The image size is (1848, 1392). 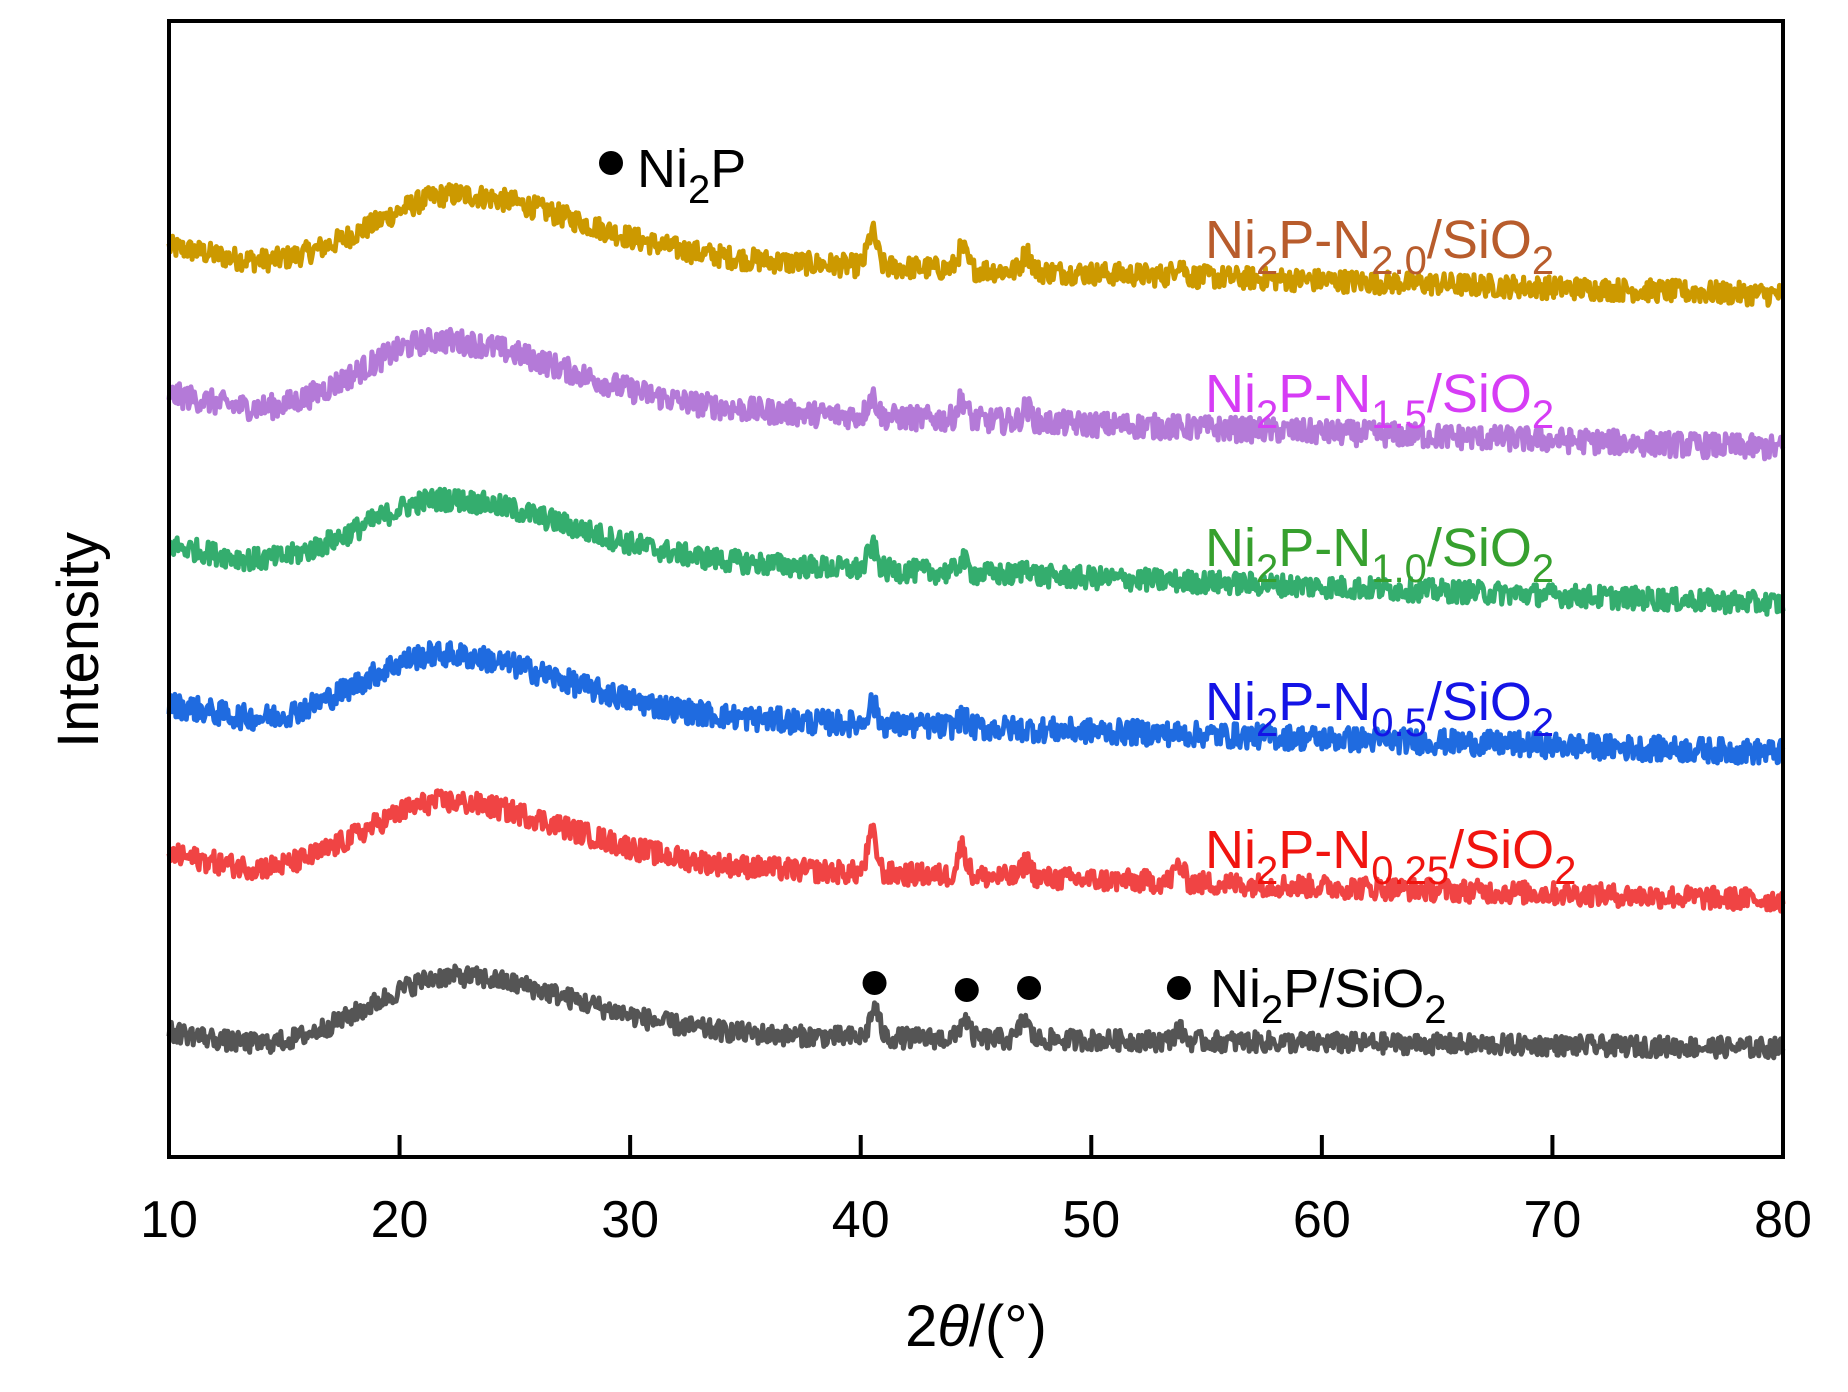 I want to click on x-tick-label: 70, so click(x=1553, y=1220).